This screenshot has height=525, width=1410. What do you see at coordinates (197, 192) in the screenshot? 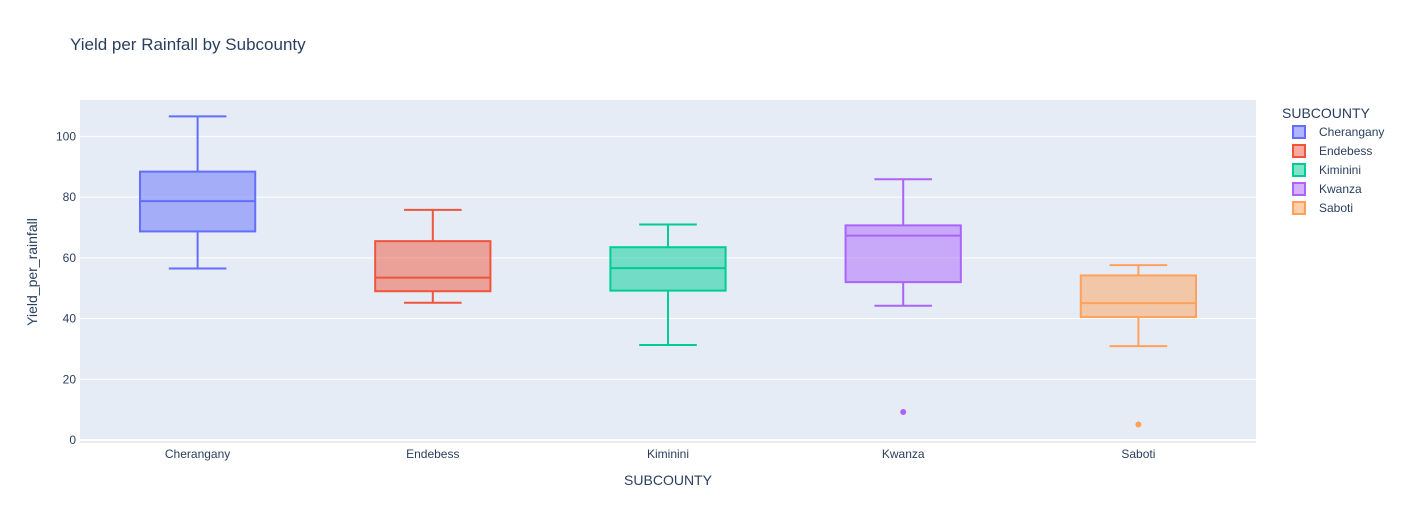
I see `box-trace-cherangany` at bounding box center [197, 192].